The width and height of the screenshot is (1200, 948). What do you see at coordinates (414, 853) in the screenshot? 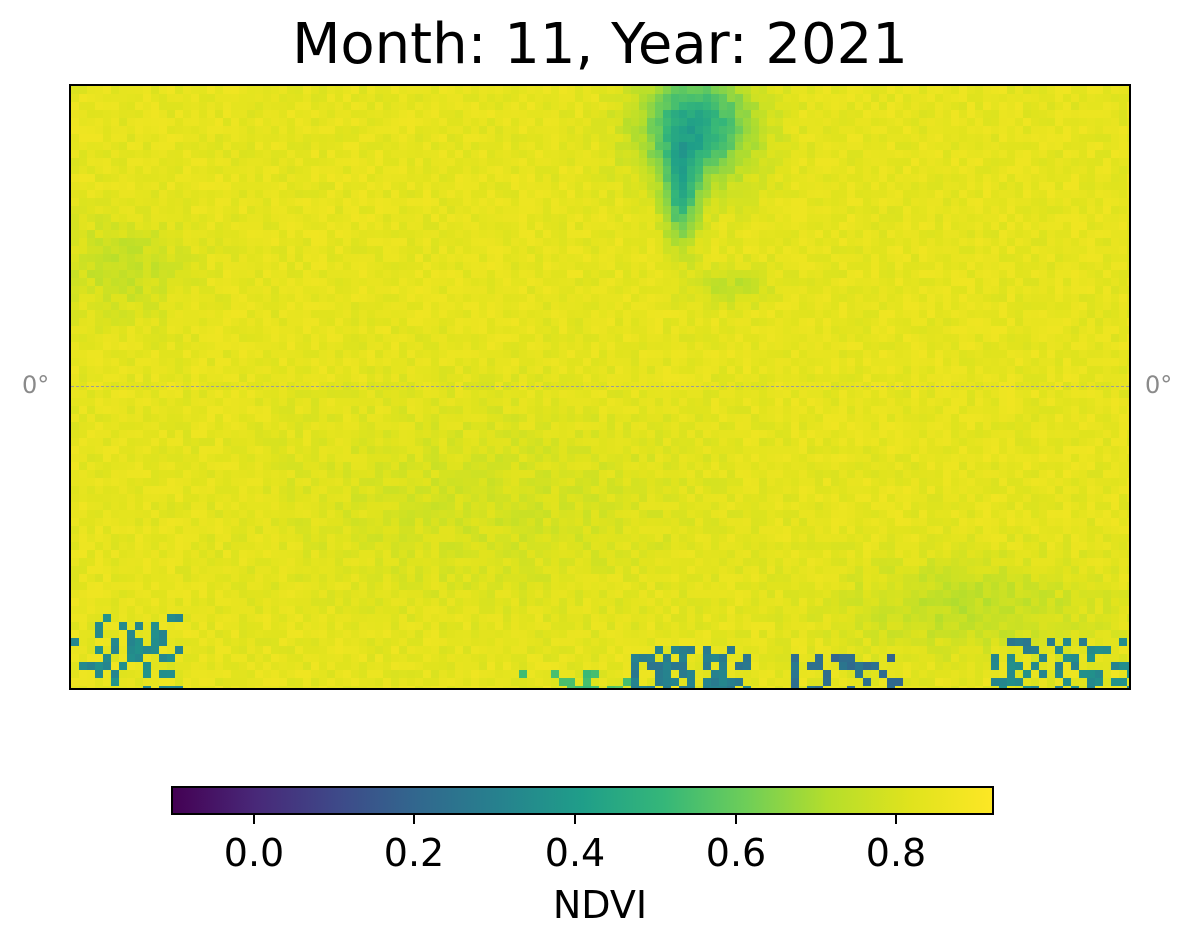
I see `colorbar-tick-label: 0.2` at bounding box center [414, 853].